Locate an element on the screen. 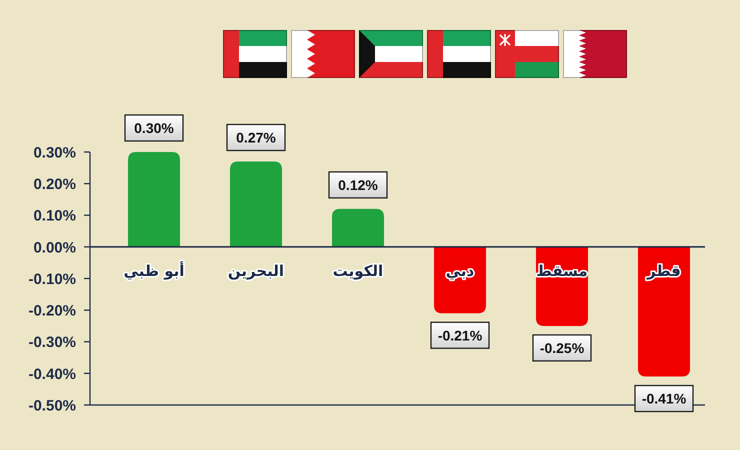 The image size is (740, 450). data-label: -0.21% is located at coordinates (460, 335).